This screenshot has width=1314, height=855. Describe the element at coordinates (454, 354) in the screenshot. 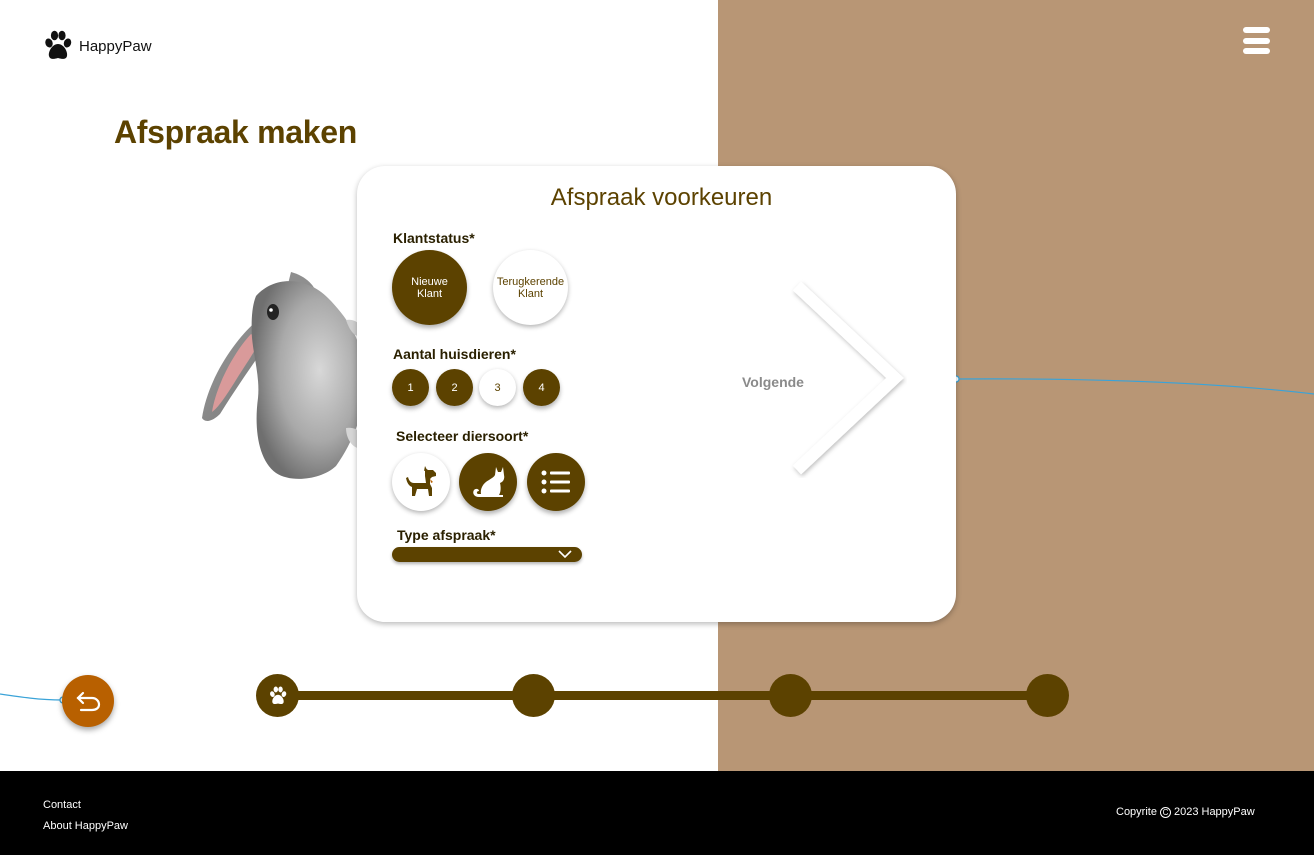

I see `pet-count-label: Aantal huisdieren*` at that location.